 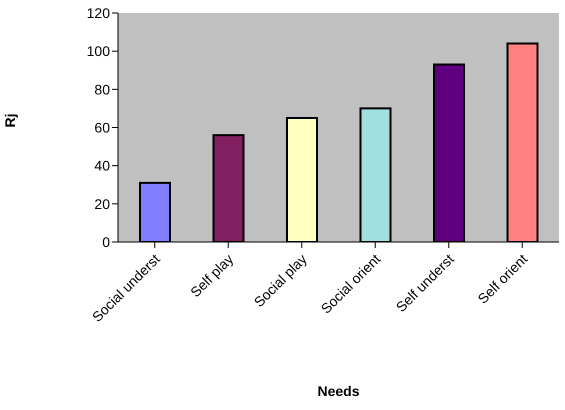 What do you see at coordinates (98, 12) in the screenshot?
I see `y-tick-label: 120` at bounding box center [98, 12].